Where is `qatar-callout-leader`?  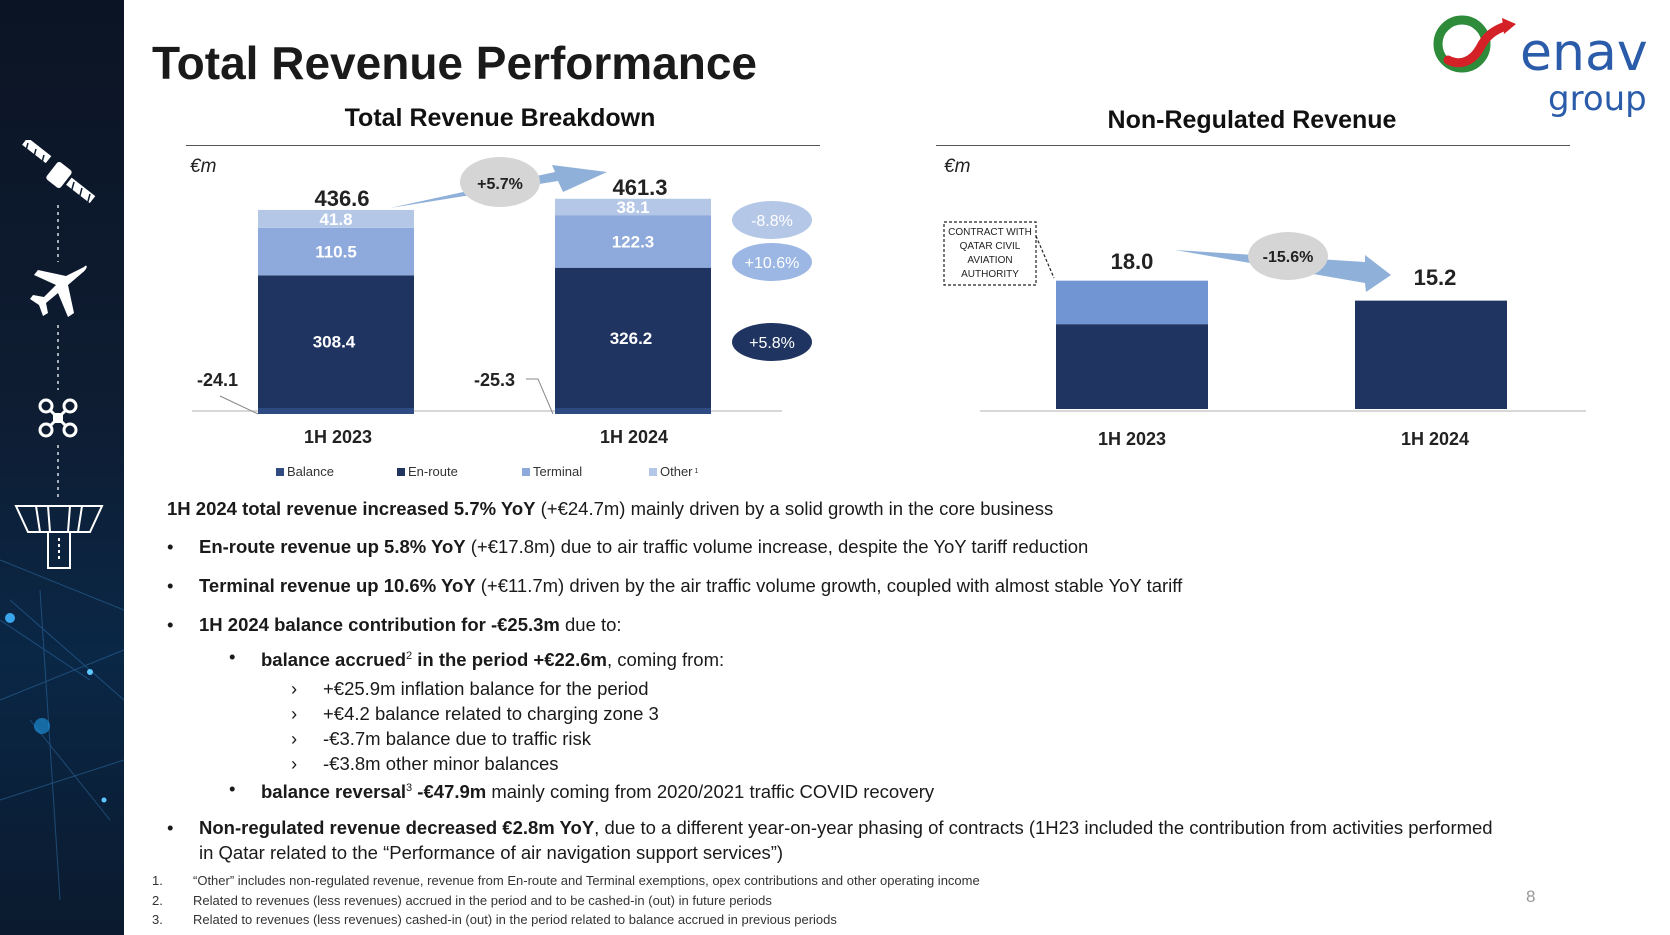
qatar-callout-leader is located at coordinates (1045, 257).